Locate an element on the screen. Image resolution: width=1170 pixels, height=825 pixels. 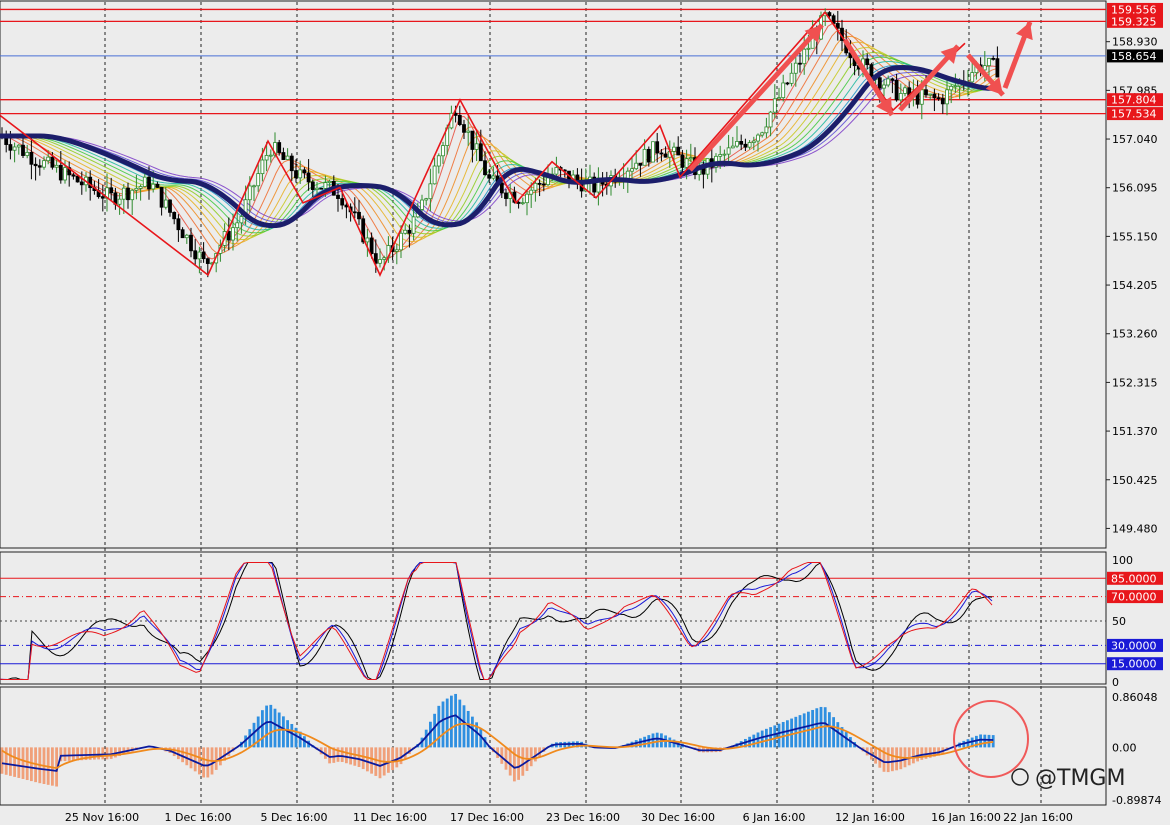
macd-line is located at coordinates (497, 743).